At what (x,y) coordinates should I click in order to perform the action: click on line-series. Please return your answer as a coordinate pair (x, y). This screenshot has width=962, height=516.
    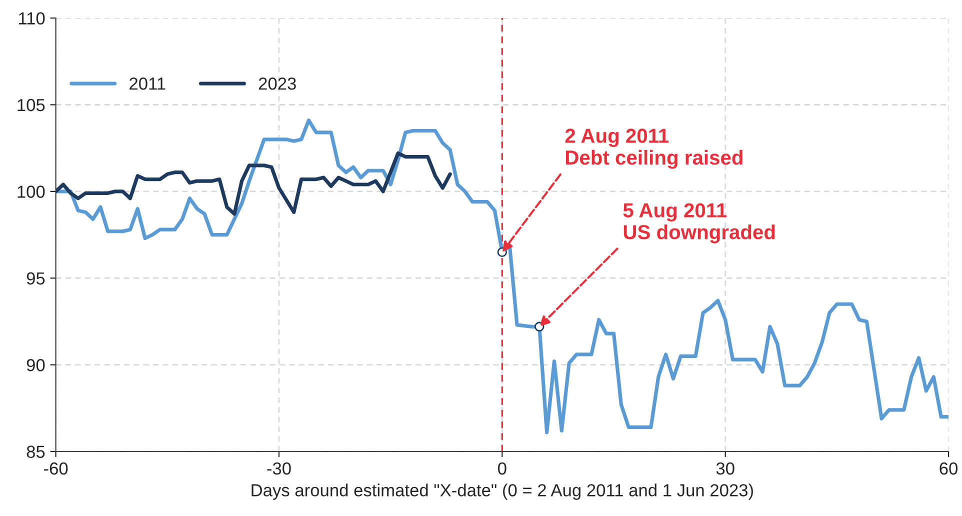
    Looking at the image, I should click on (254, 183).